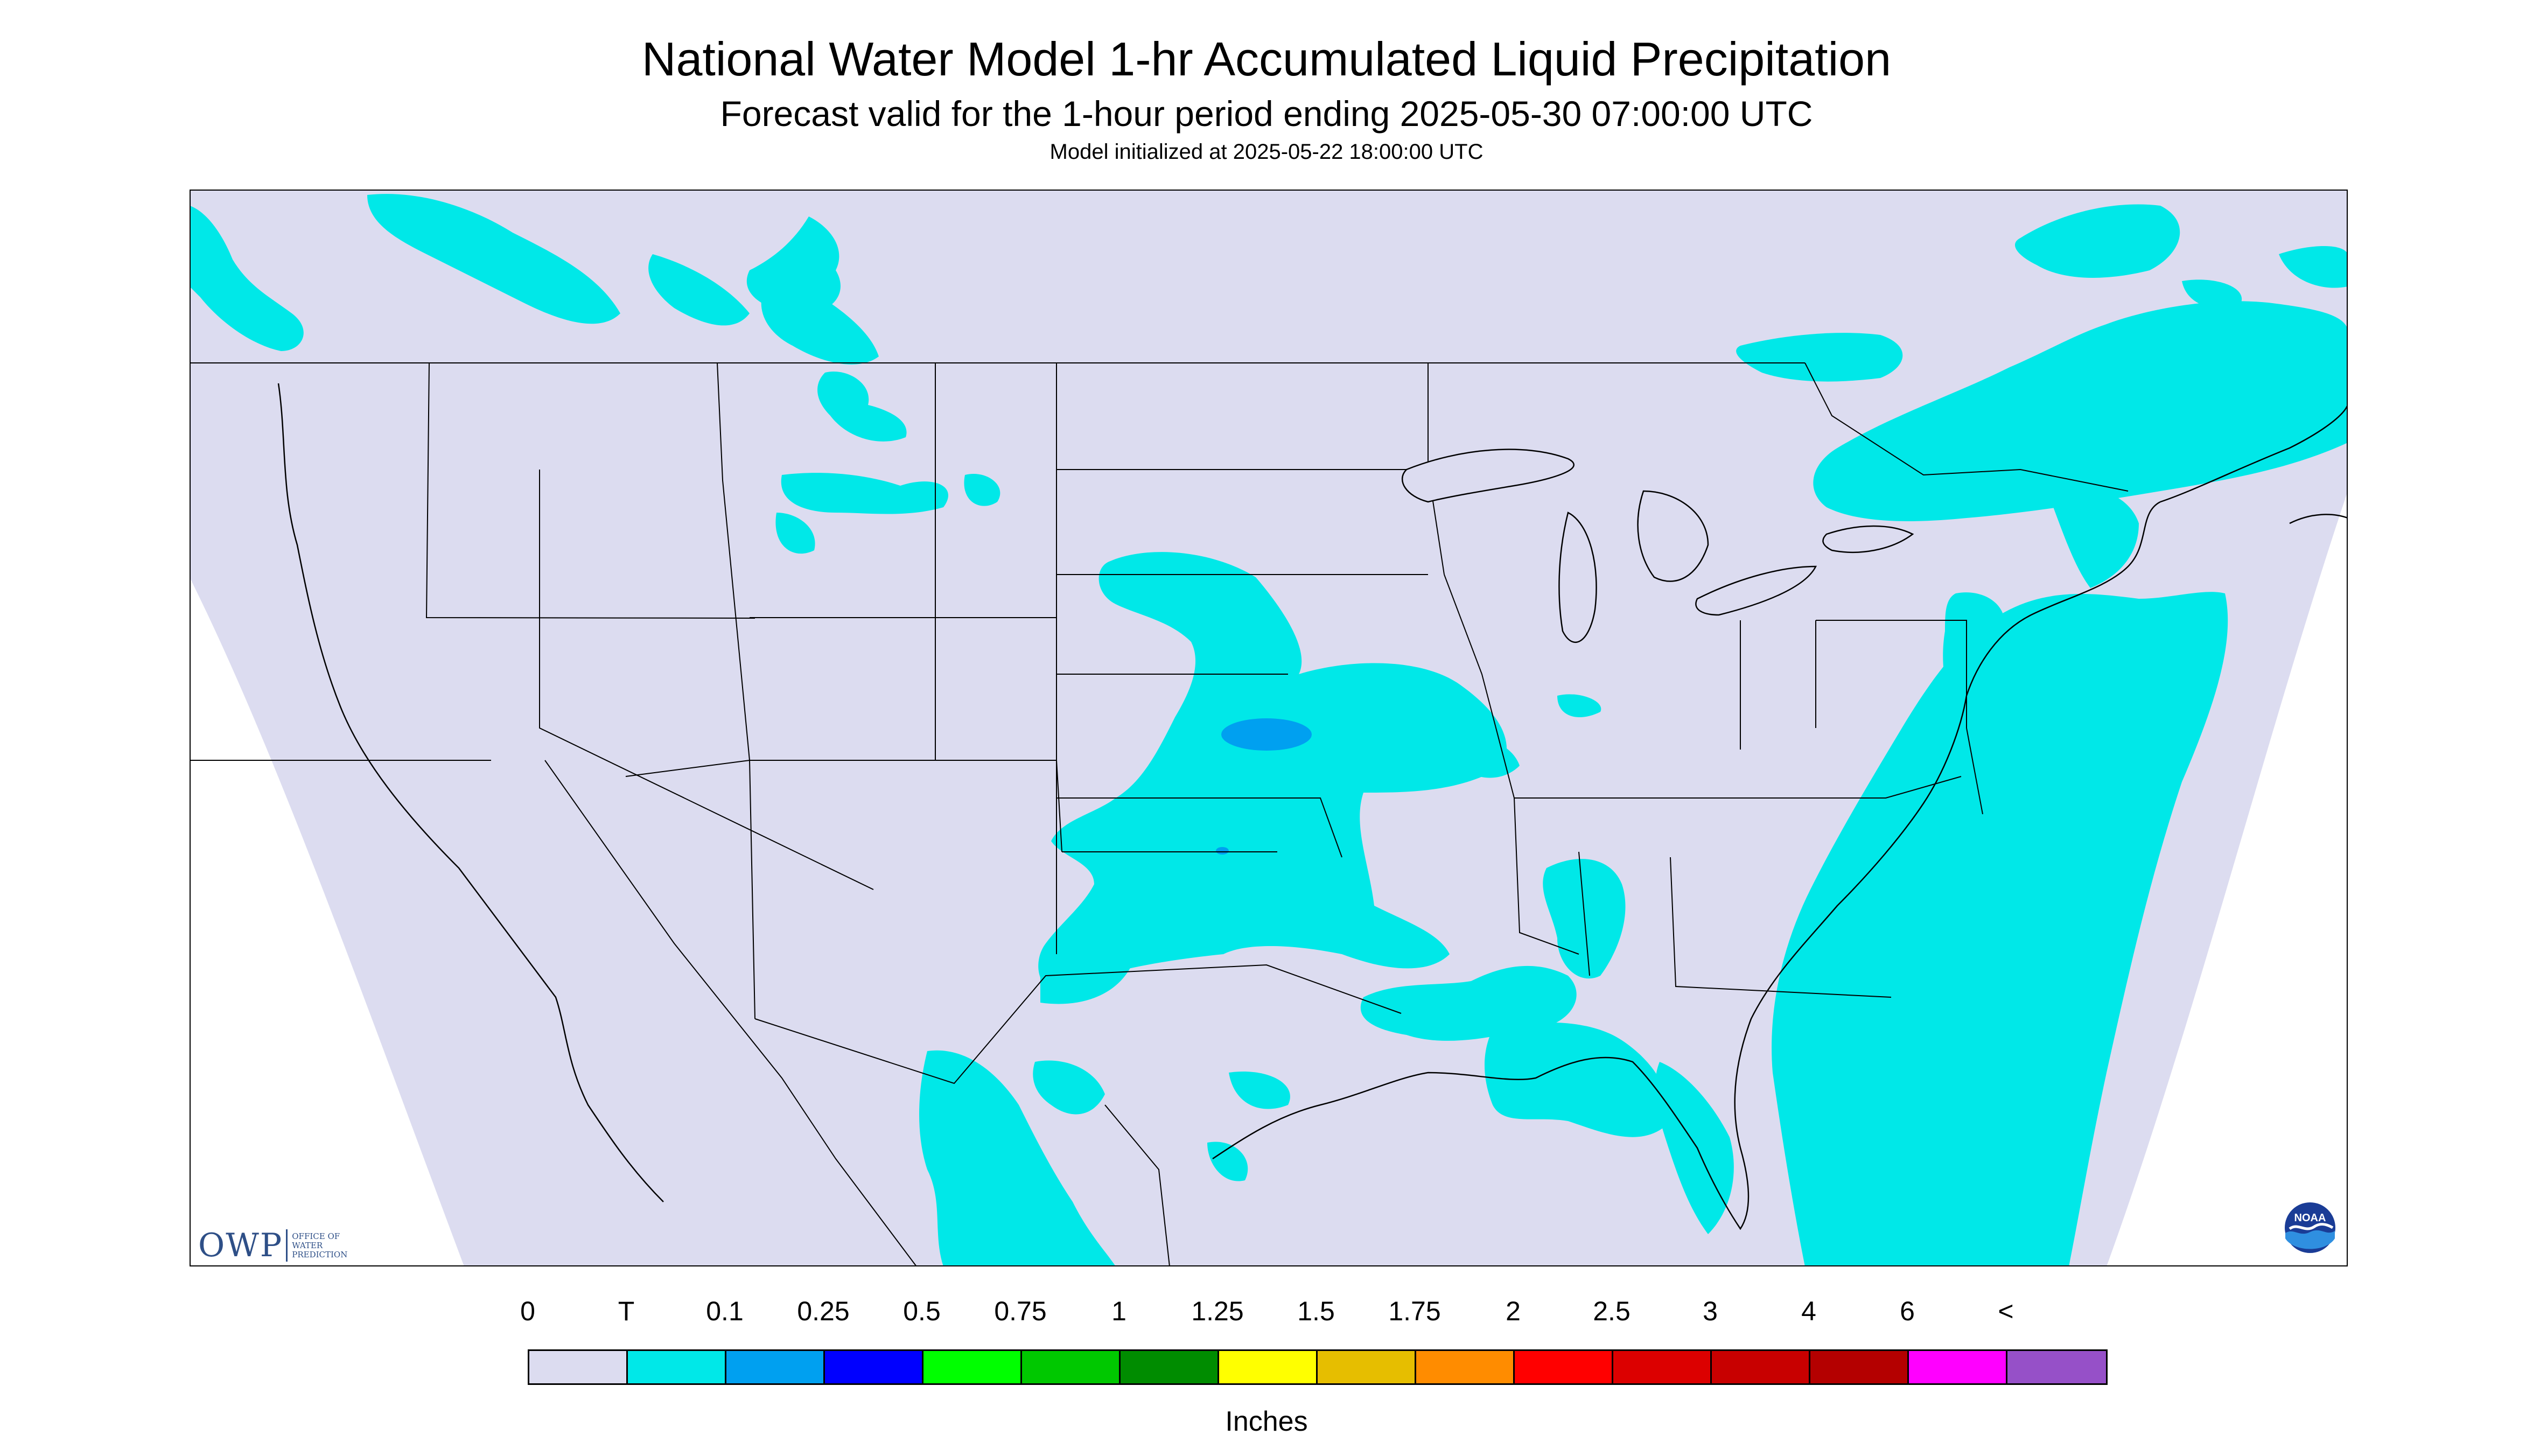 This screenshot has height=1456, width=2533. What do you see at coordinates (1266, 734) in the screenshot?
I see `precip-area-kansas-core` at bounding box center [1266, 734].